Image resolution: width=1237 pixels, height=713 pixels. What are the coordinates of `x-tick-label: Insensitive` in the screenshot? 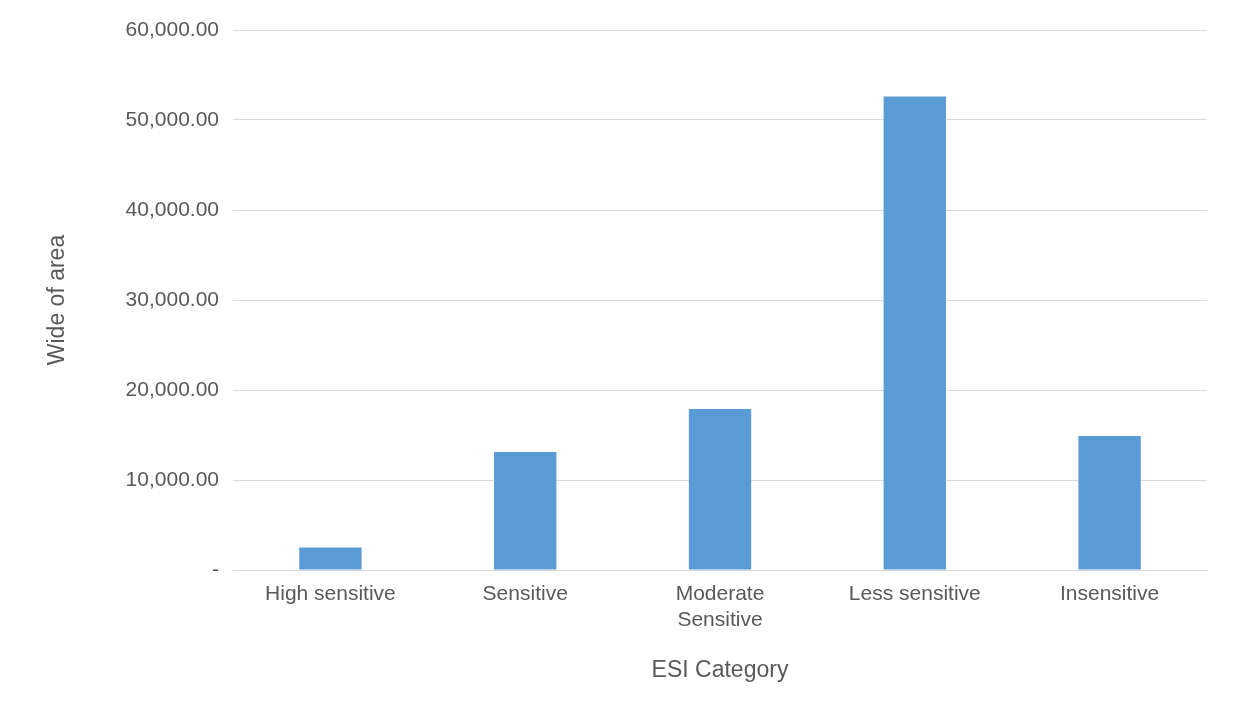 It's located at (1109, 593).